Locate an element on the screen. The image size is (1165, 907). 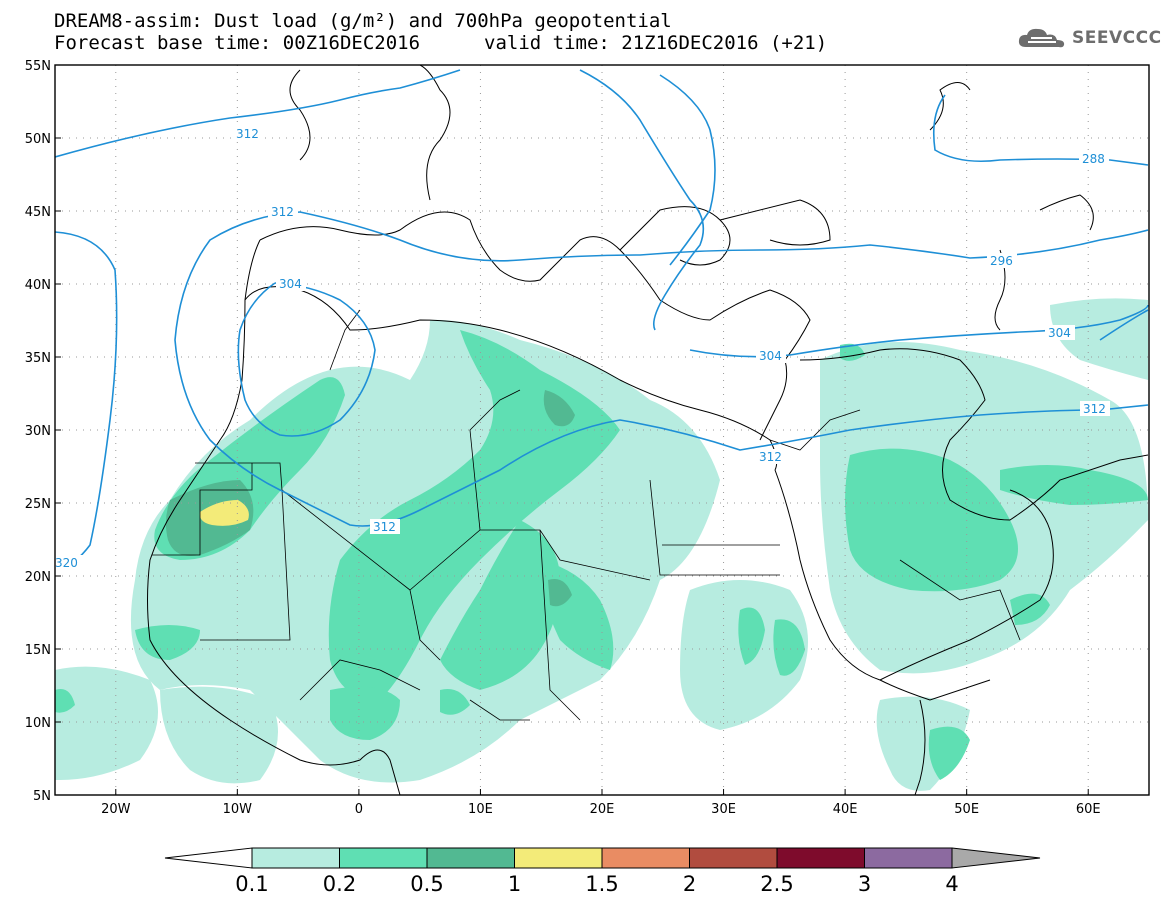
contour-label: 288 is located at coordinates (1093, 159).